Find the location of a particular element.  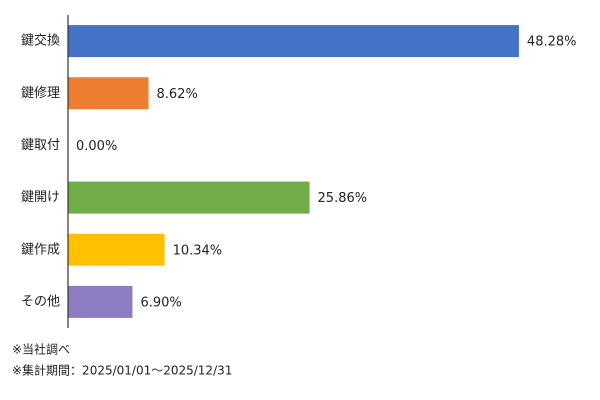

value-label: 25.86% is located at coordinates (343, 198).